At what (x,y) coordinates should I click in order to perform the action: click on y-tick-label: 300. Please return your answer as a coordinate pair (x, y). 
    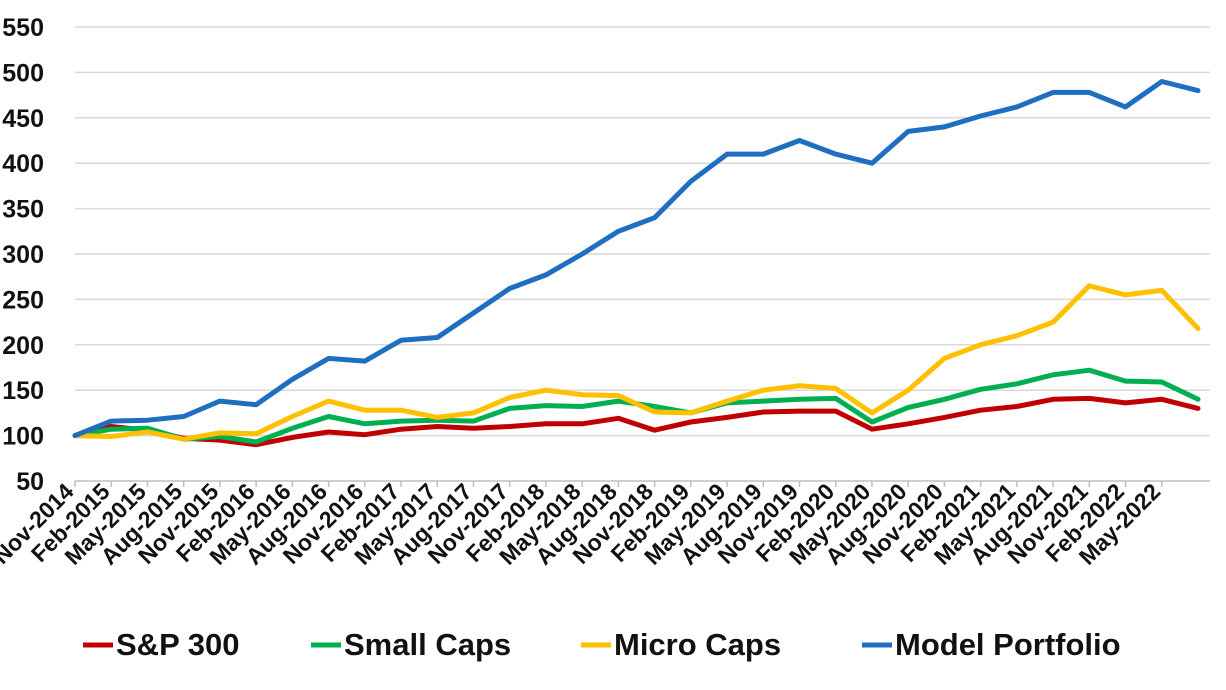
    Looking at the image, I should click on (23, 255).